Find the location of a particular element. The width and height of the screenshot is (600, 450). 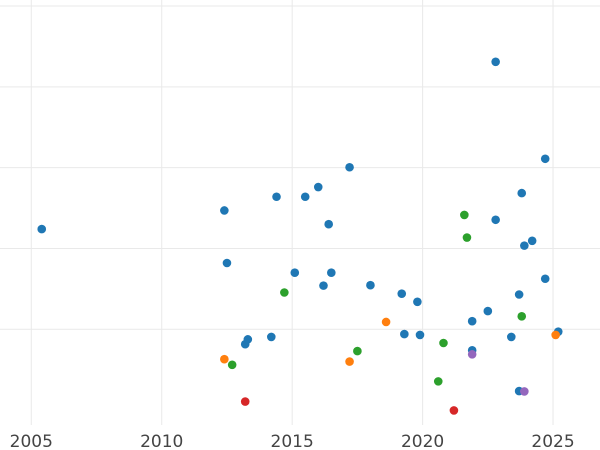

x-axis-ticks: 2005 2010 2015 2020 2025 is located at coordinates (292, 441).